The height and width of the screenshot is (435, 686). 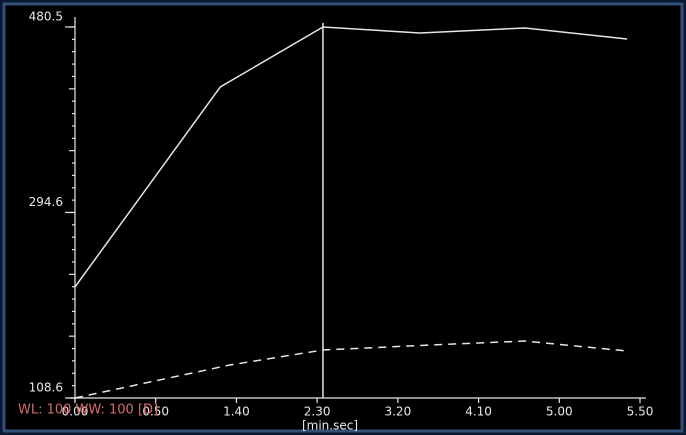 I want to click on y-tick-label: 480.5, so click(x=46, y=17).